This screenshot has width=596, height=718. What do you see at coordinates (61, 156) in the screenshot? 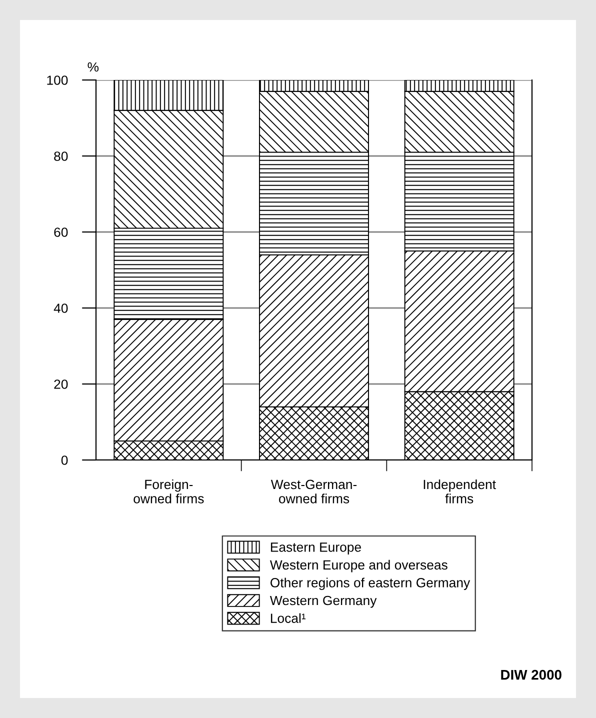
I see `y-tick-label: 80` at bounding box center [61, 156].